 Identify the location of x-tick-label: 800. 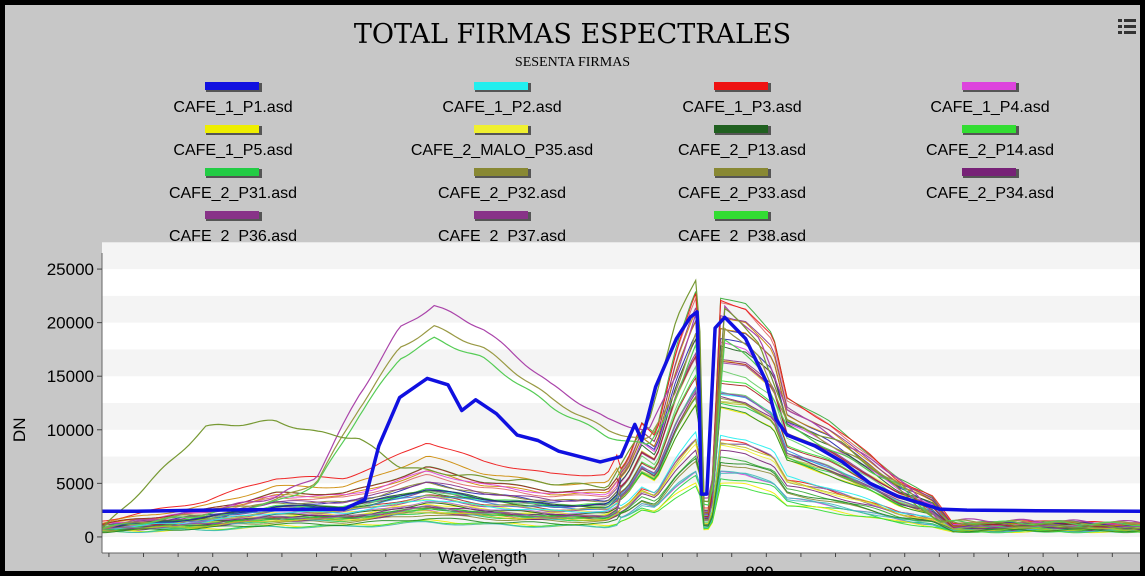
(759, 567).